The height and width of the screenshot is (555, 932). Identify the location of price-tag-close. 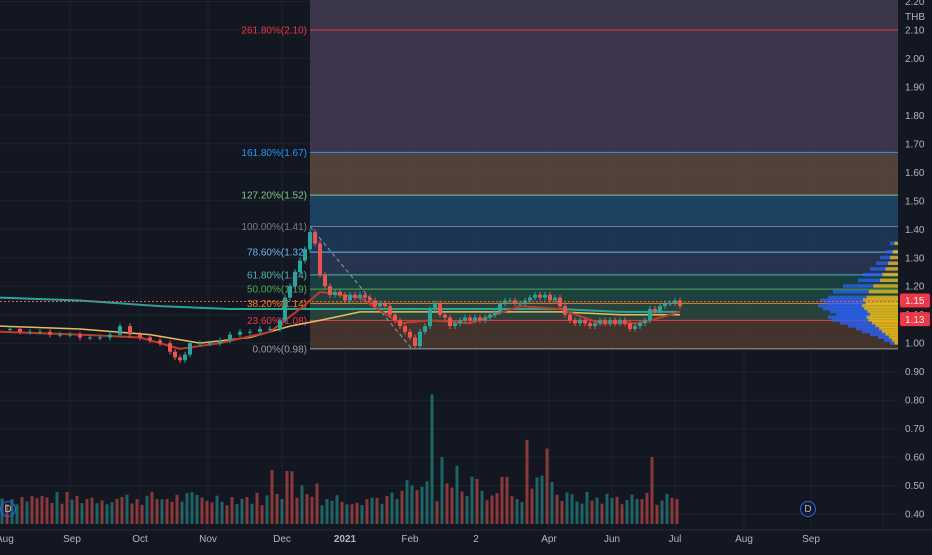
(915, 319).